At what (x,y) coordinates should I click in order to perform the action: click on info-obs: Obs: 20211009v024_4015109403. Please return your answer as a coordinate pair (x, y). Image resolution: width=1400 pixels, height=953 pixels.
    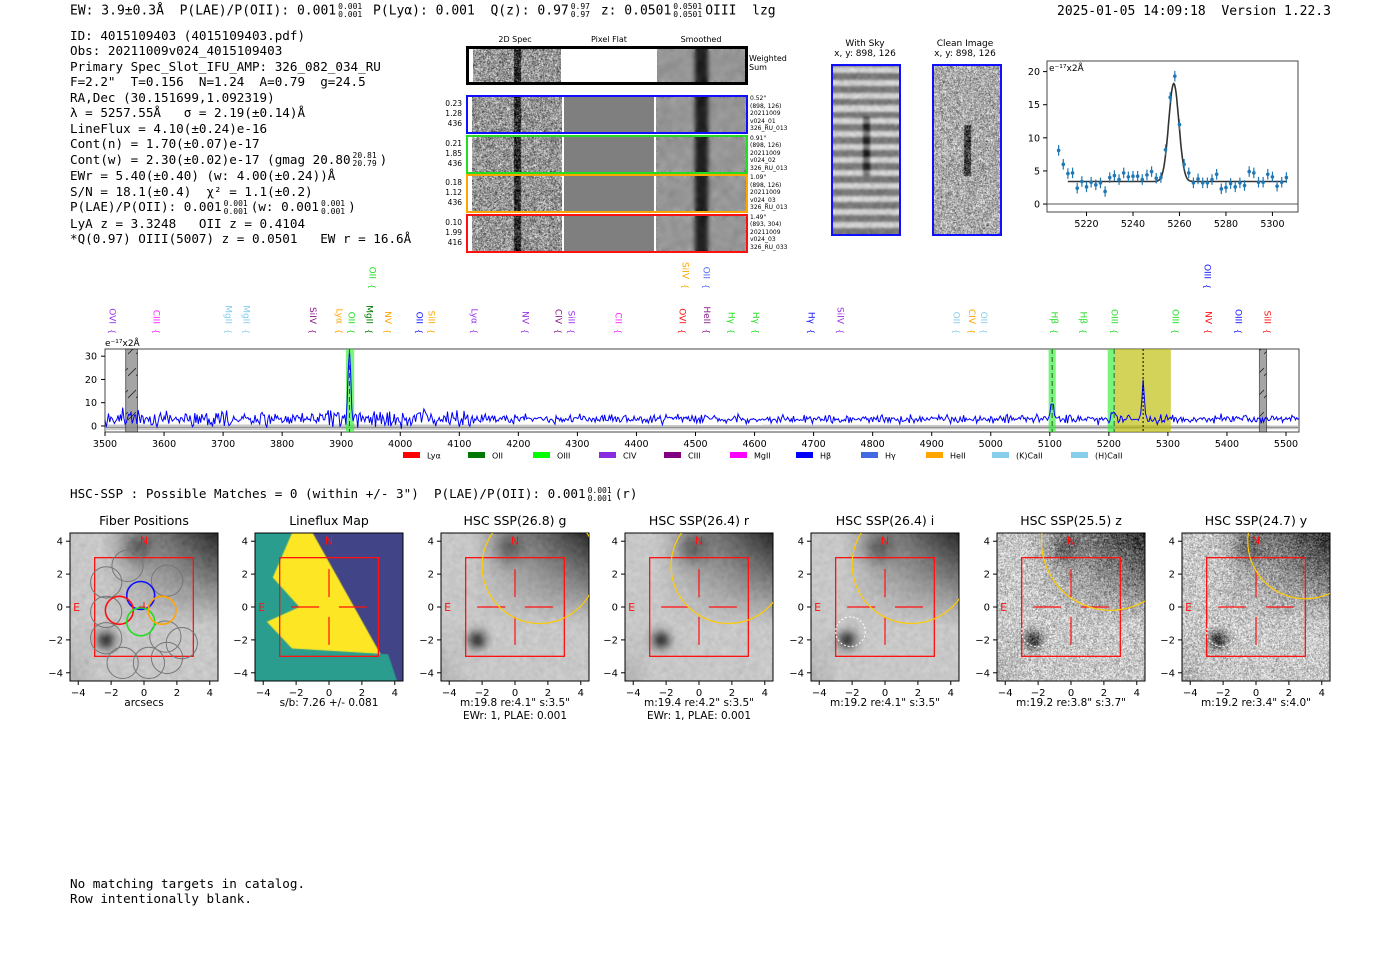
    Looking at the image, I should click on (176, 51).